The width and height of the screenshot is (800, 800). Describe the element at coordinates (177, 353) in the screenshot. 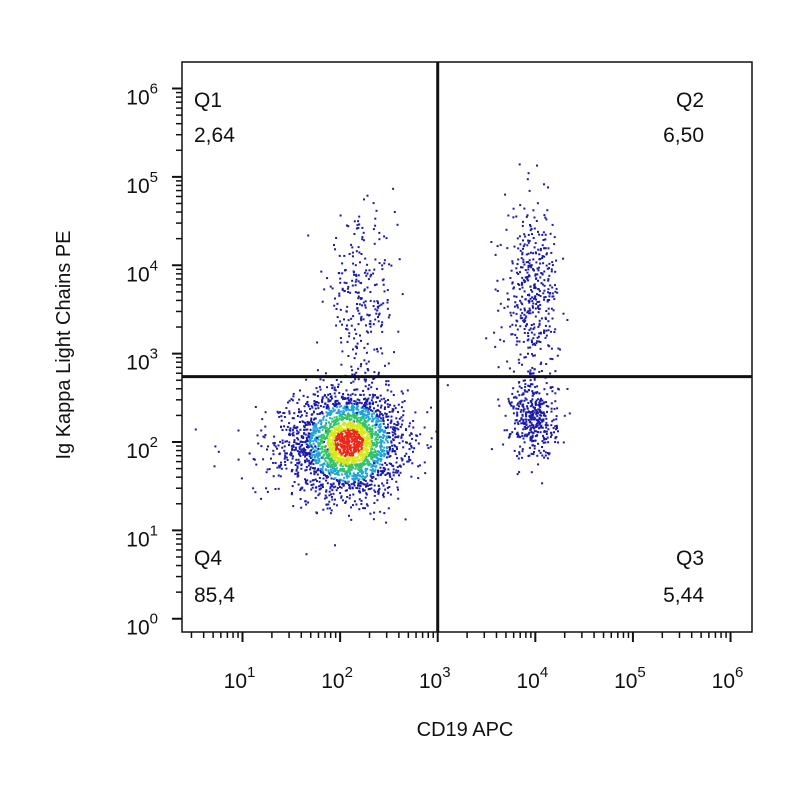

I see `y-axis-ticks` at that location.